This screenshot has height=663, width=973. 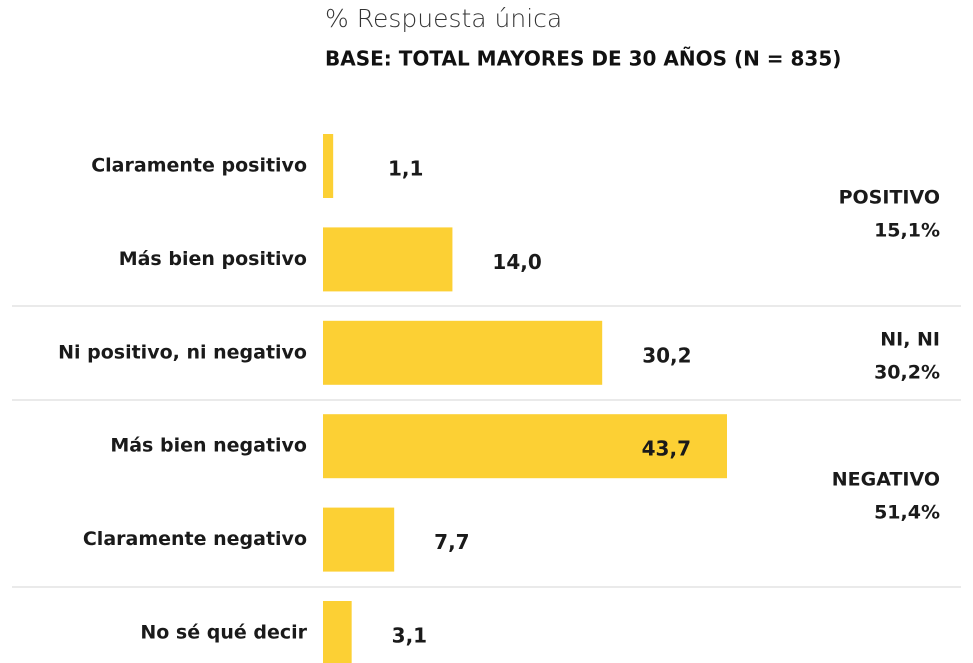 What do you see at coordinates (666, 449) in the screenshot?
I see `data-label: 43,7` at bounding box center [666, 449].